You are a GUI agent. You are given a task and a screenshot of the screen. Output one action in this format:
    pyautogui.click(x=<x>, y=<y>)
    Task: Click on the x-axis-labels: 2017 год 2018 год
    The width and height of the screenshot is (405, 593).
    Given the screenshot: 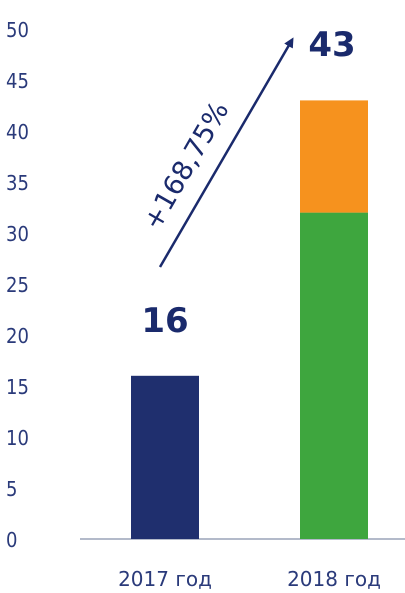 What is the action you would take?
    pyautogui.click(x=249, y=579)
    